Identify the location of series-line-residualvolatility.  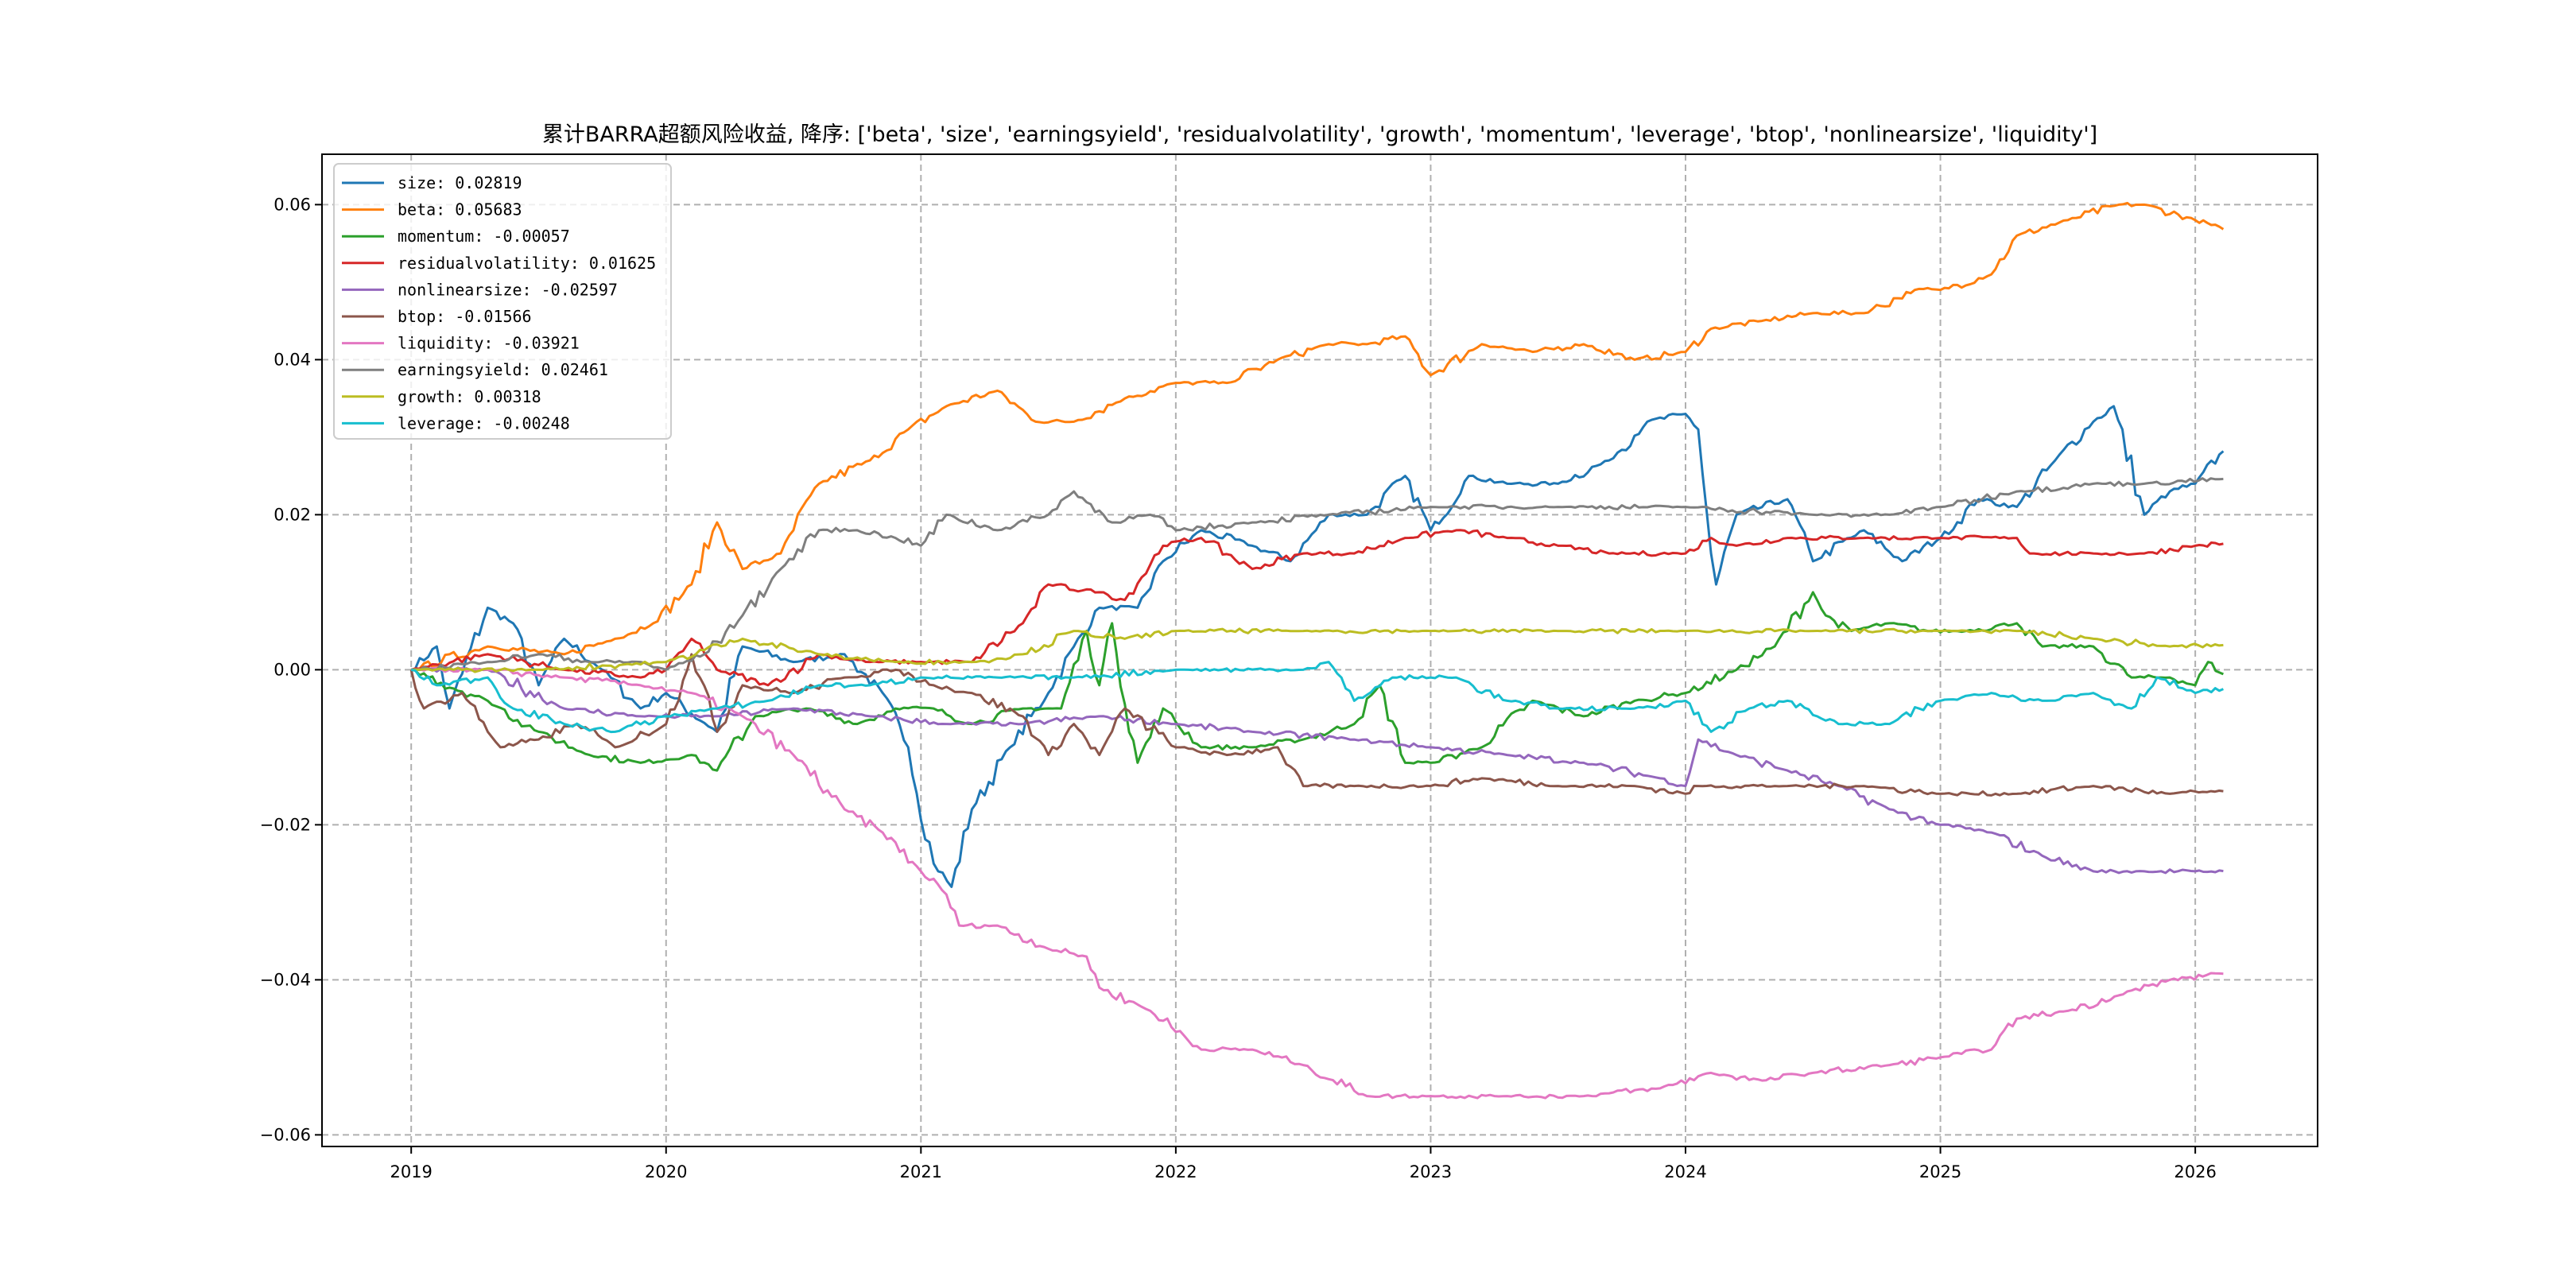
(1317, 608).